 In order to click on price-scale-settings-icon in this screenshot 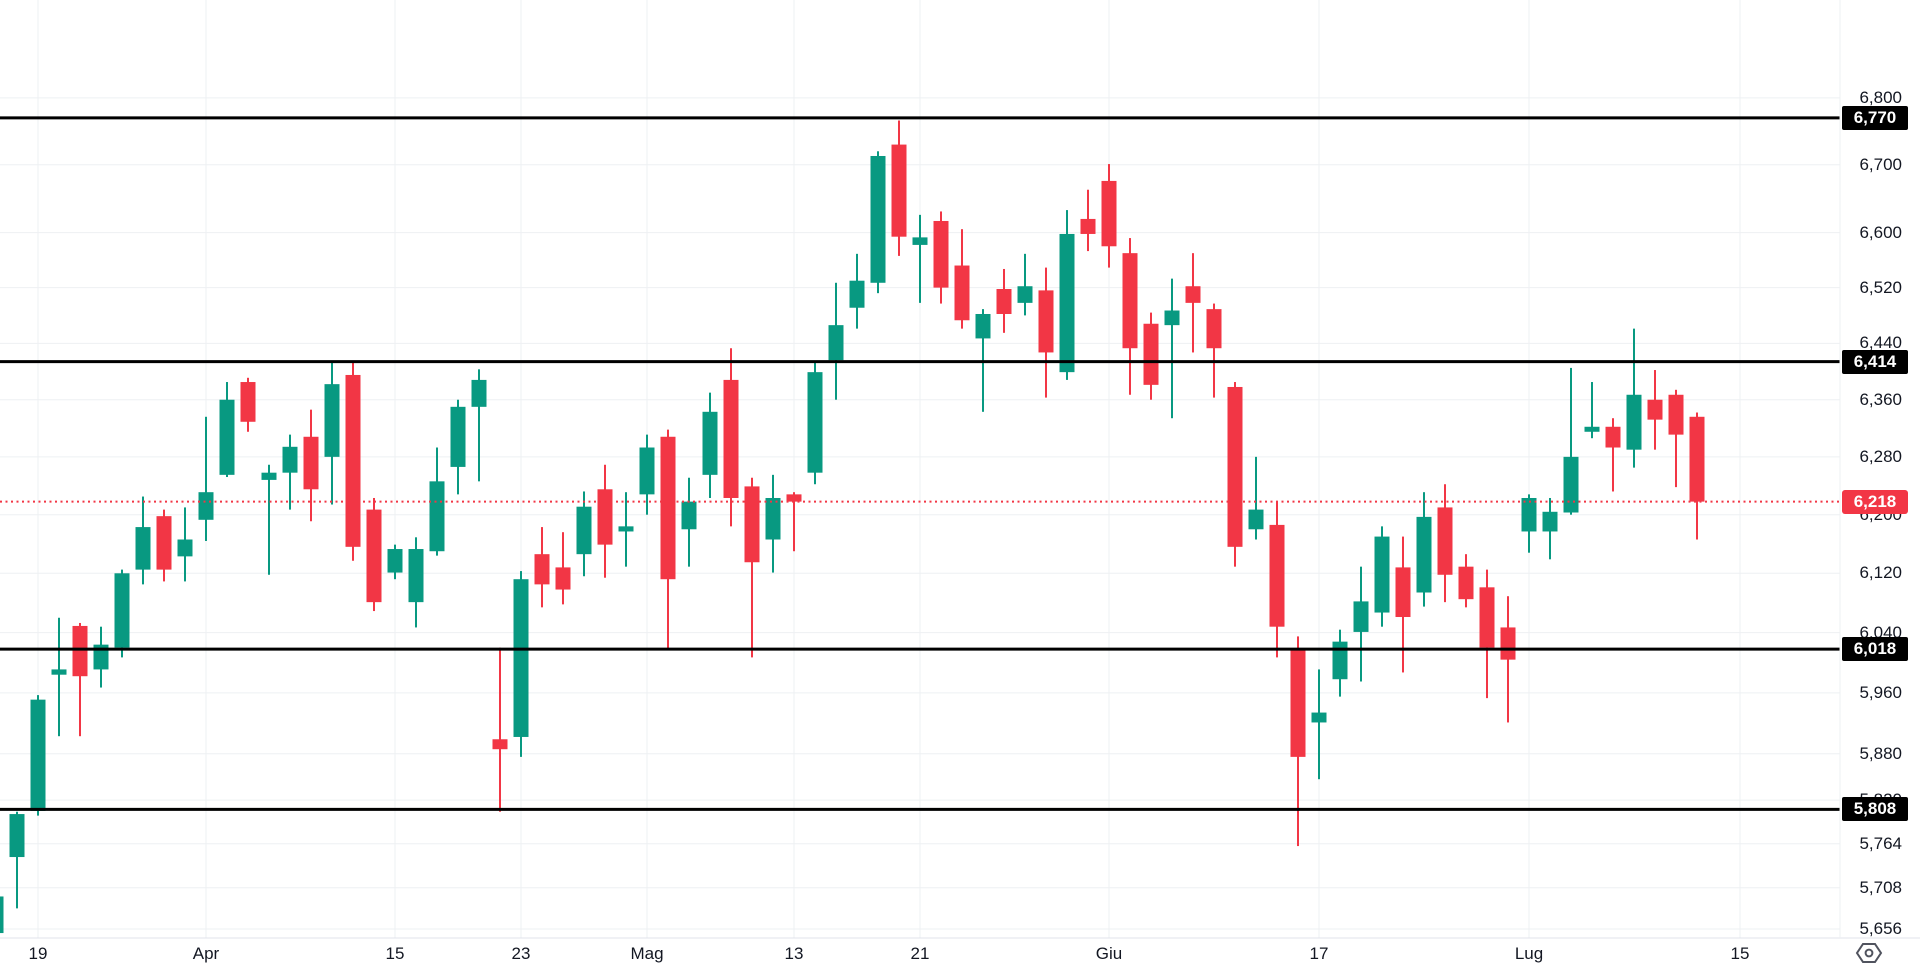, I will do `click(1869, 953)`.